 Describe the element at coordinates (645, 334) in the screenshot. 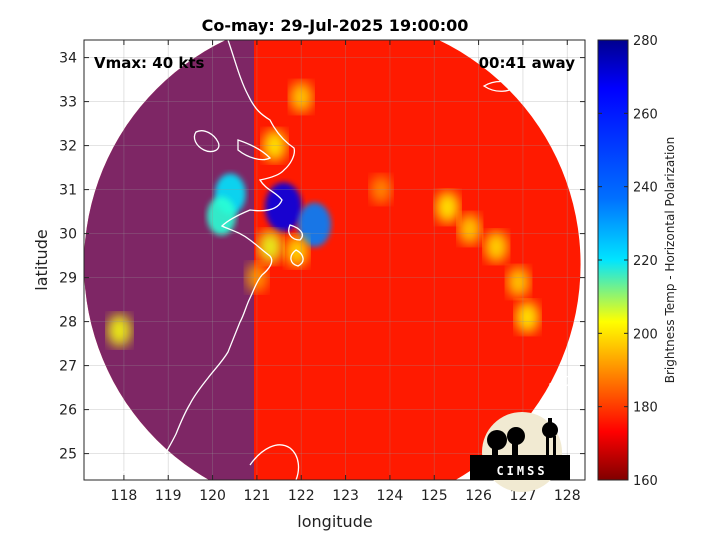

I see `colorbar-tick-label: 200` at that location.